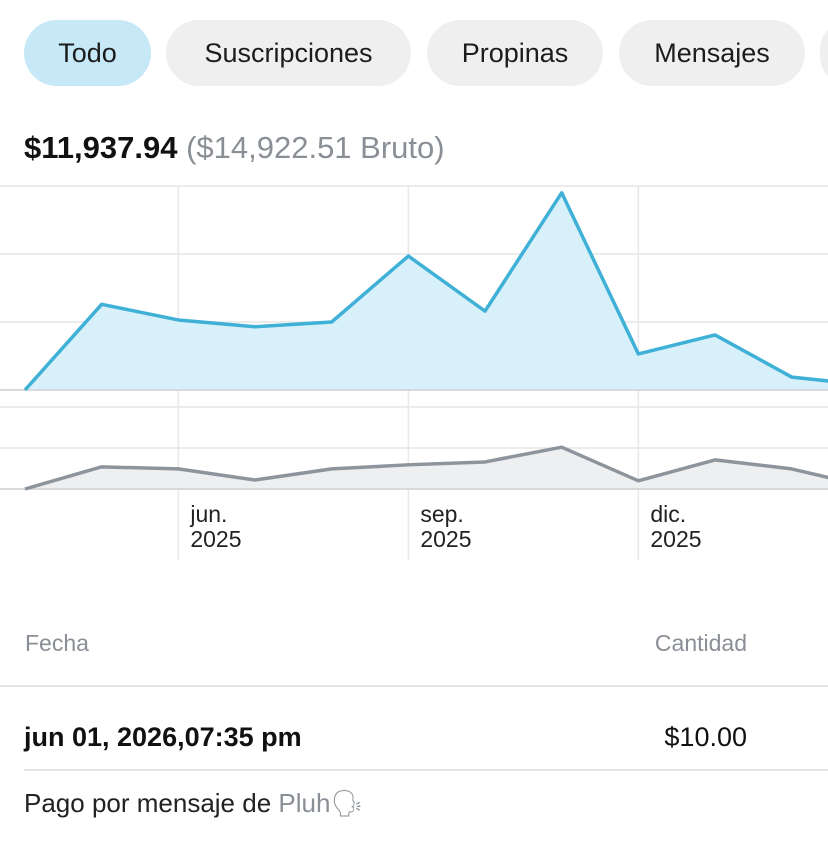 This screenshot has height=848, width=828. I want to click on tab: Propinas, so click(515, 53).